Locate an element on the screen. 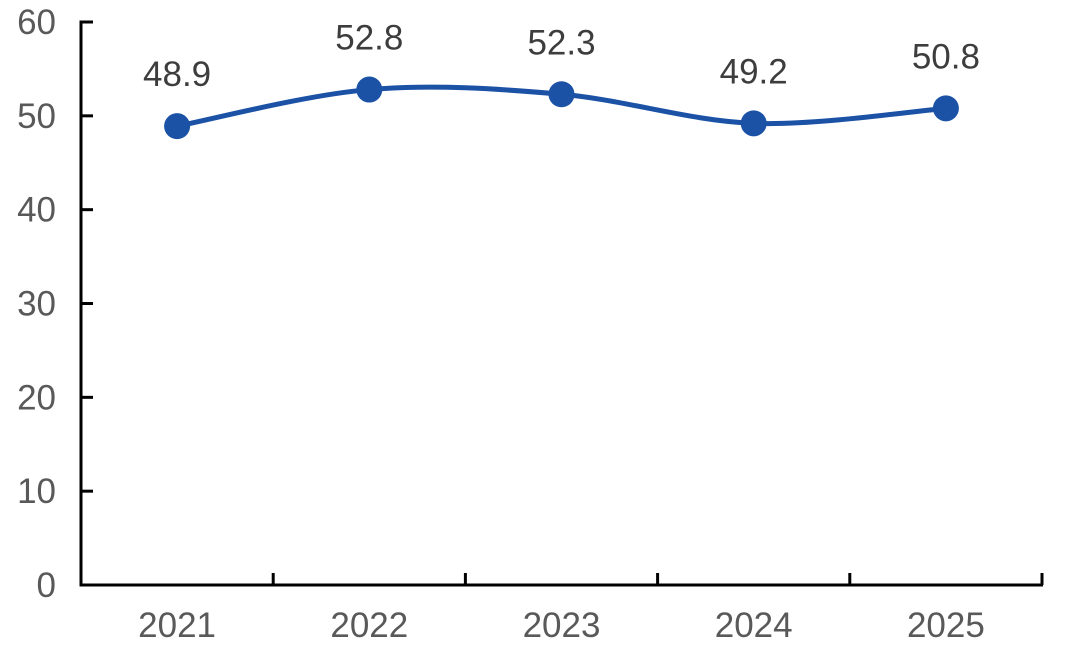 This screenshot has width=1080, height=660. y-tick-label: 40 is located at coordinates (36, 210).